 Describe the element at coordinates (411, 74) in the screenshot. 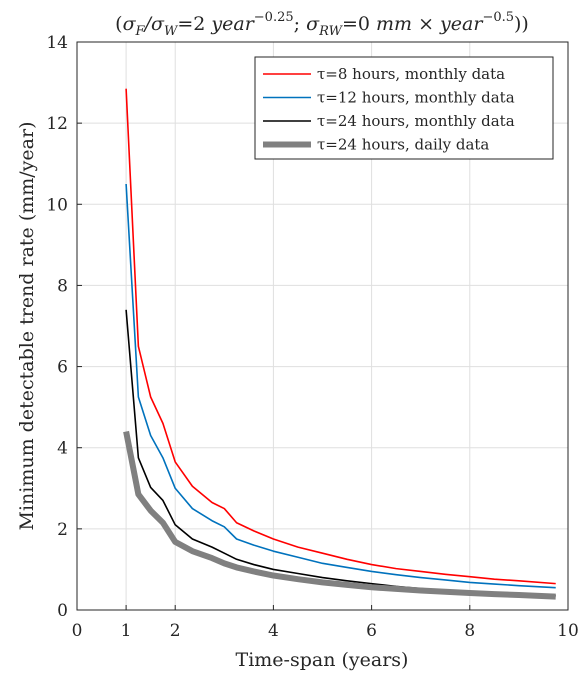

I see `legend-label: τ=8 hours, monthly data` at that location.